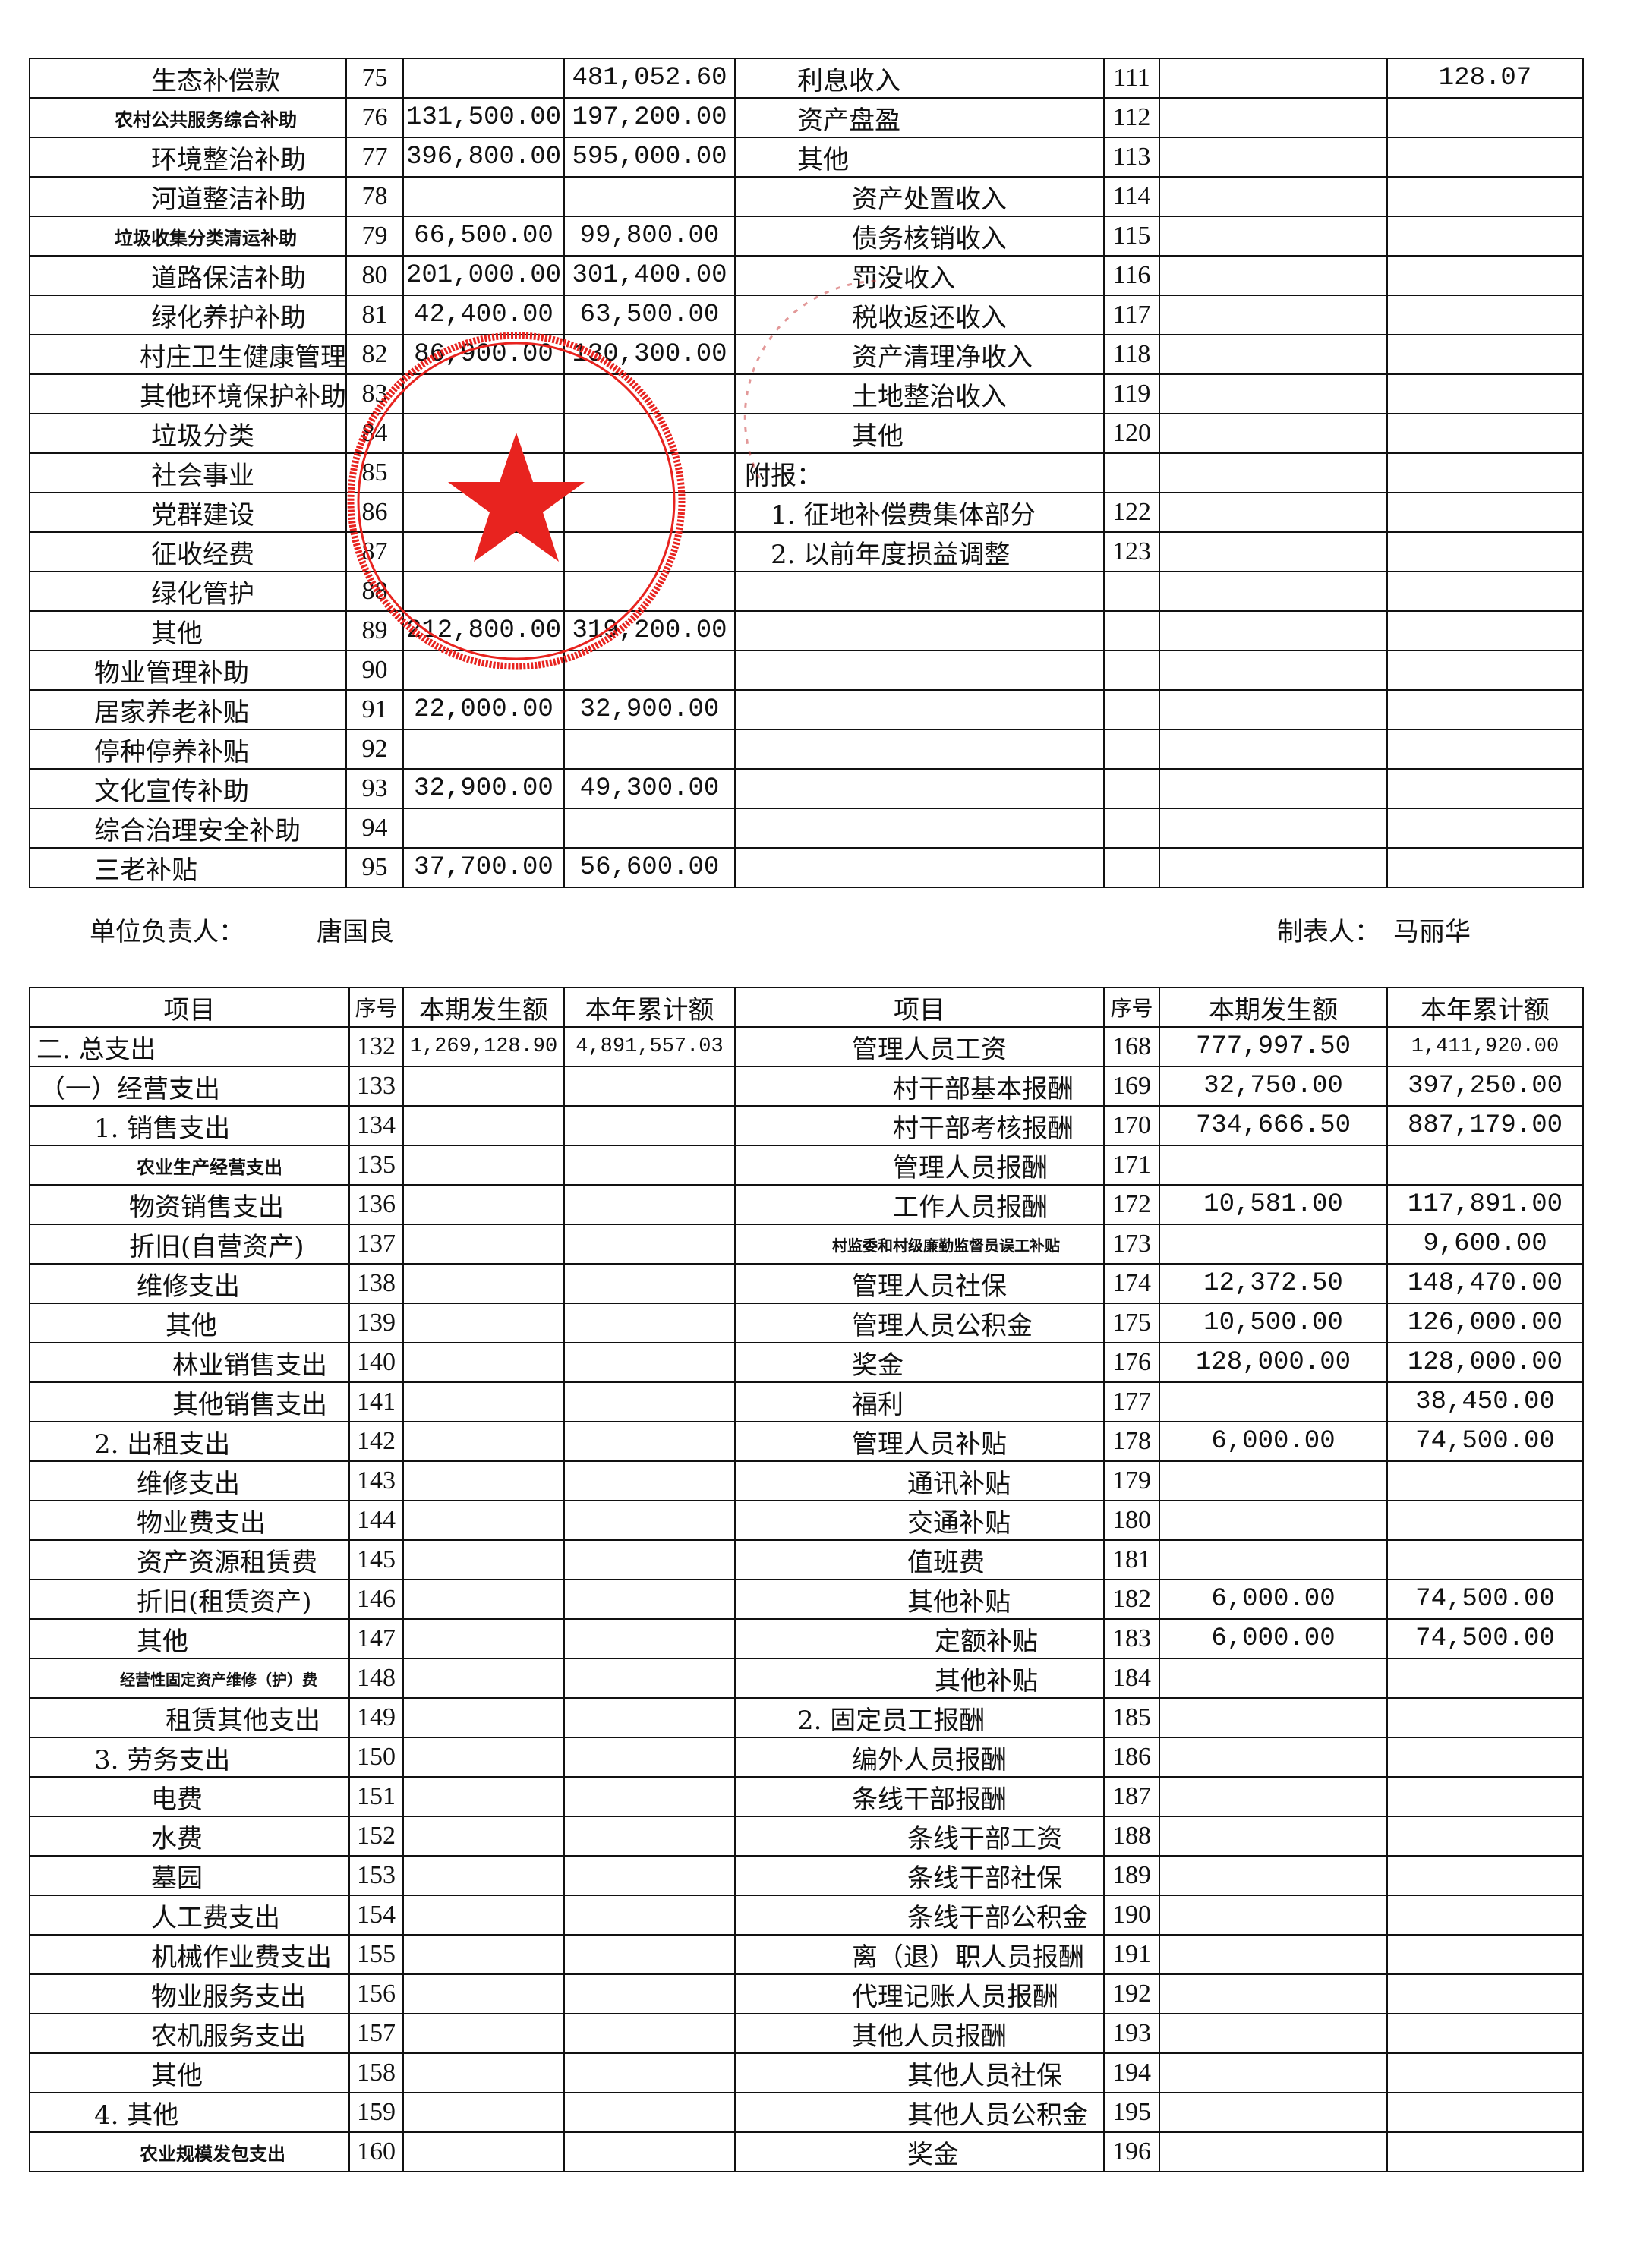 The image size is (1640, 2268). Describe the element at coordinates (807, 1757) in the screenshot. I see `table-row: 3. 劳务支出 150 编外人员报酬 186` at that location.